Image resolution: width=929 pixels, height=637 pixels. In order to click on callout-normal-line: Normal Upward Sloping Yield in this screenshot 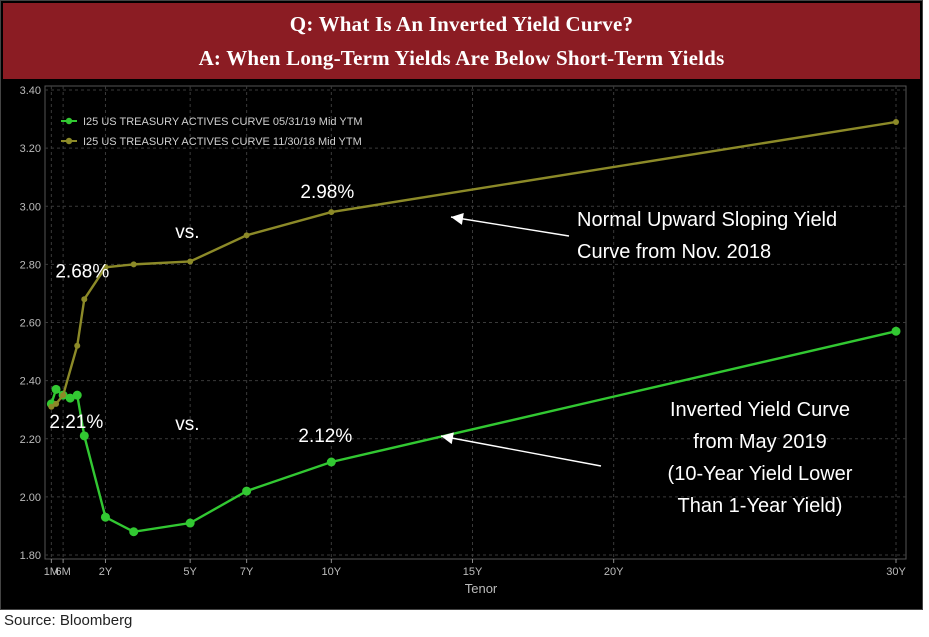, I will do `click(707, 220)`.